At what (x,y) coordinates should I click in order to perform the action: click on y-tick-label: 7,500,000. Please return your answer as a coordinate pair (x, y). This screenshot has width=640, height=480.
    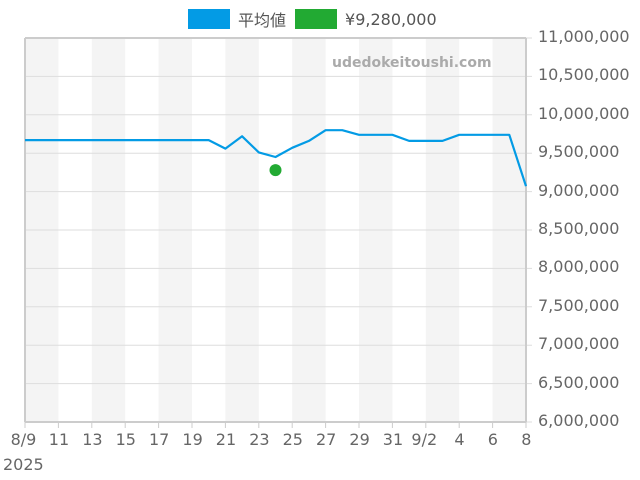
    Looking at the image, I should click on (579, 305).